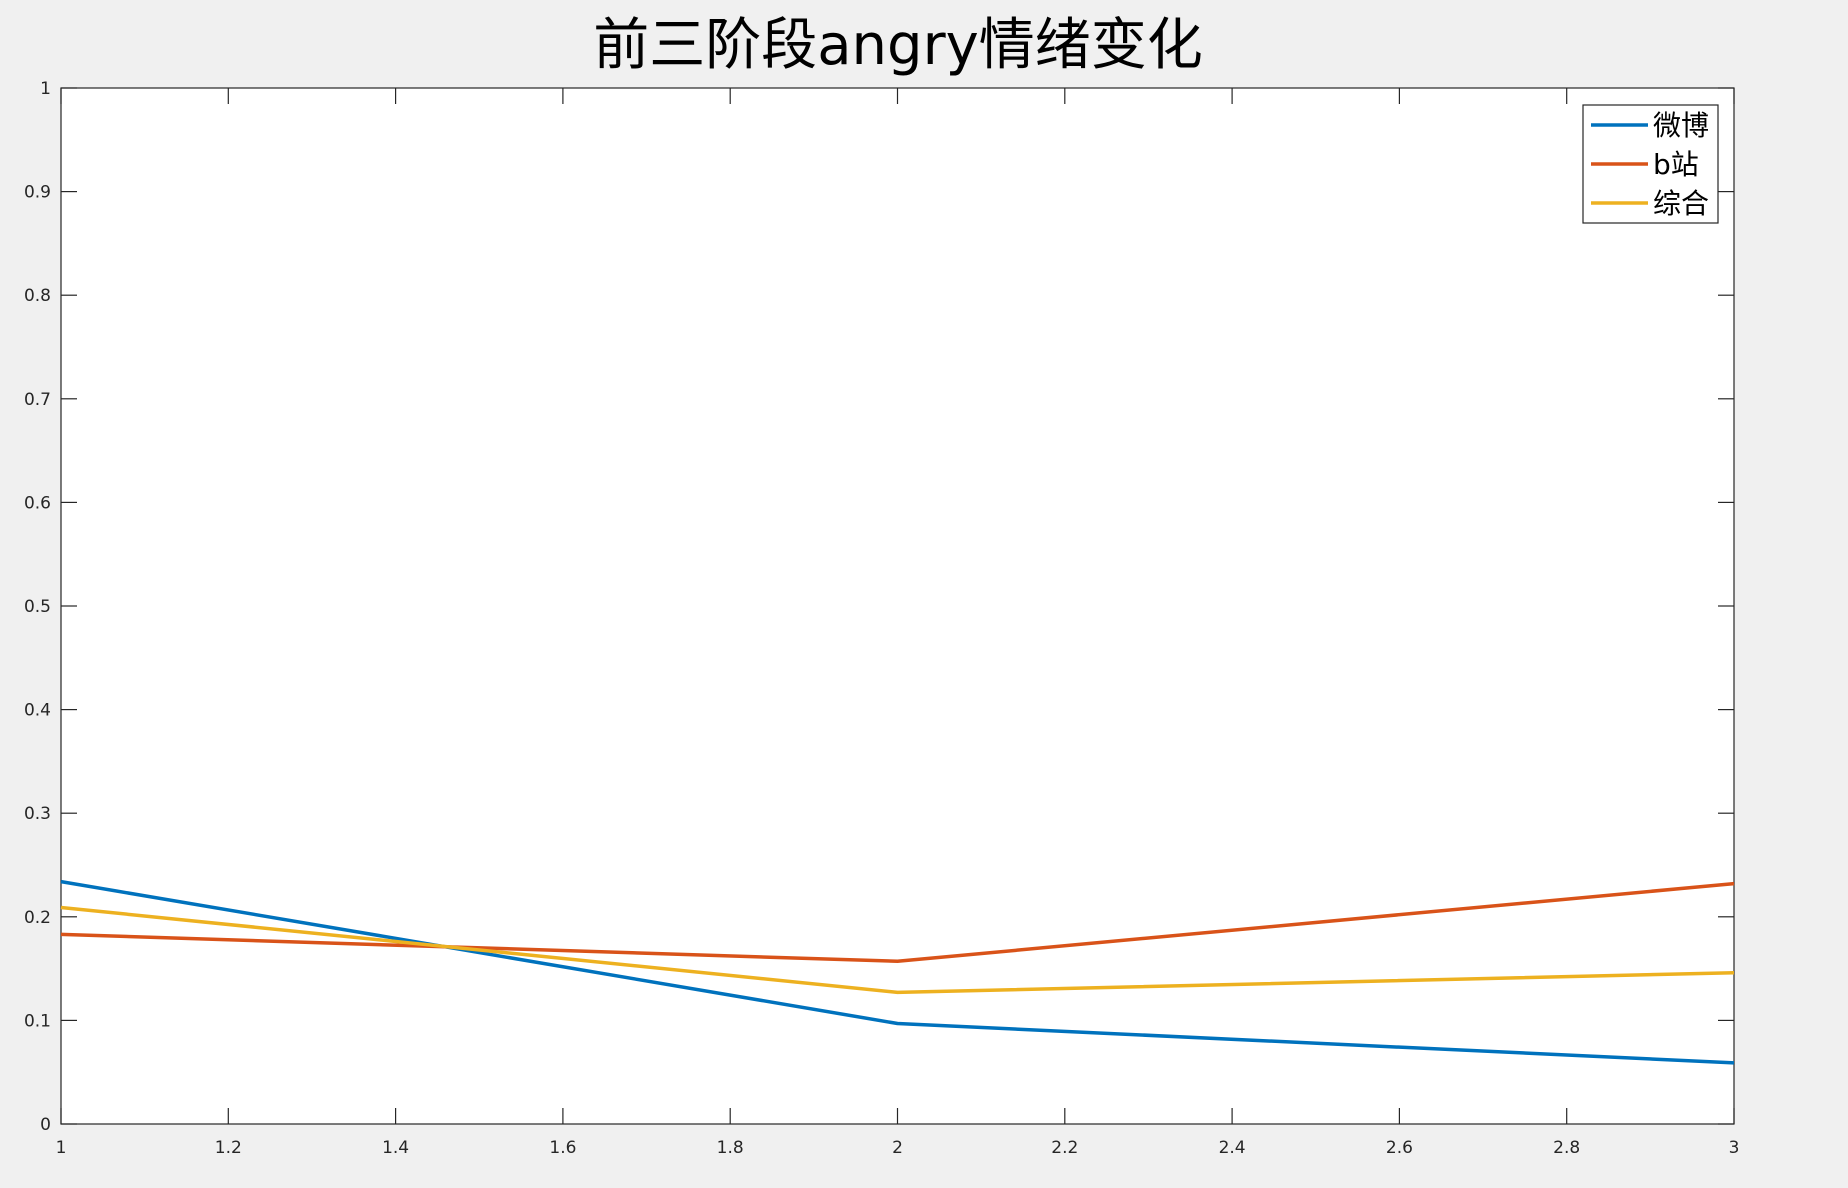 The image size is (1848, 1188). I want to click on y-tick-label: 0, so click(45, 1125).